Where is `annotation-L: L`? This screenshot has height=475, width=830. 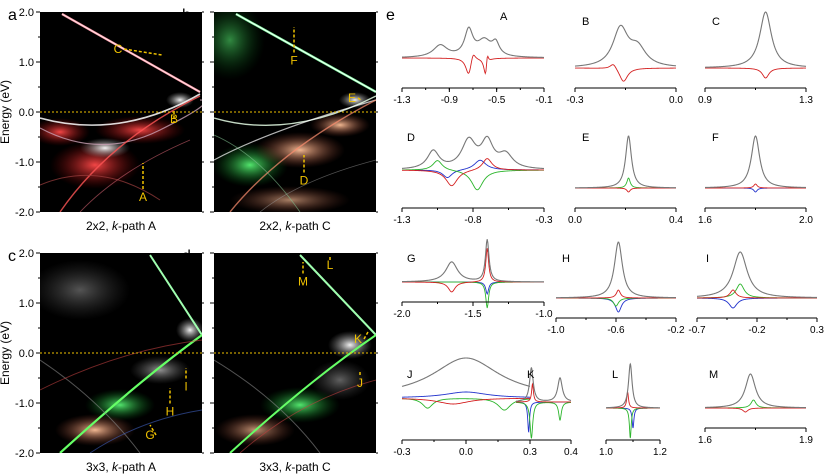 annotation-L: L is located at coordinates (330, 264).